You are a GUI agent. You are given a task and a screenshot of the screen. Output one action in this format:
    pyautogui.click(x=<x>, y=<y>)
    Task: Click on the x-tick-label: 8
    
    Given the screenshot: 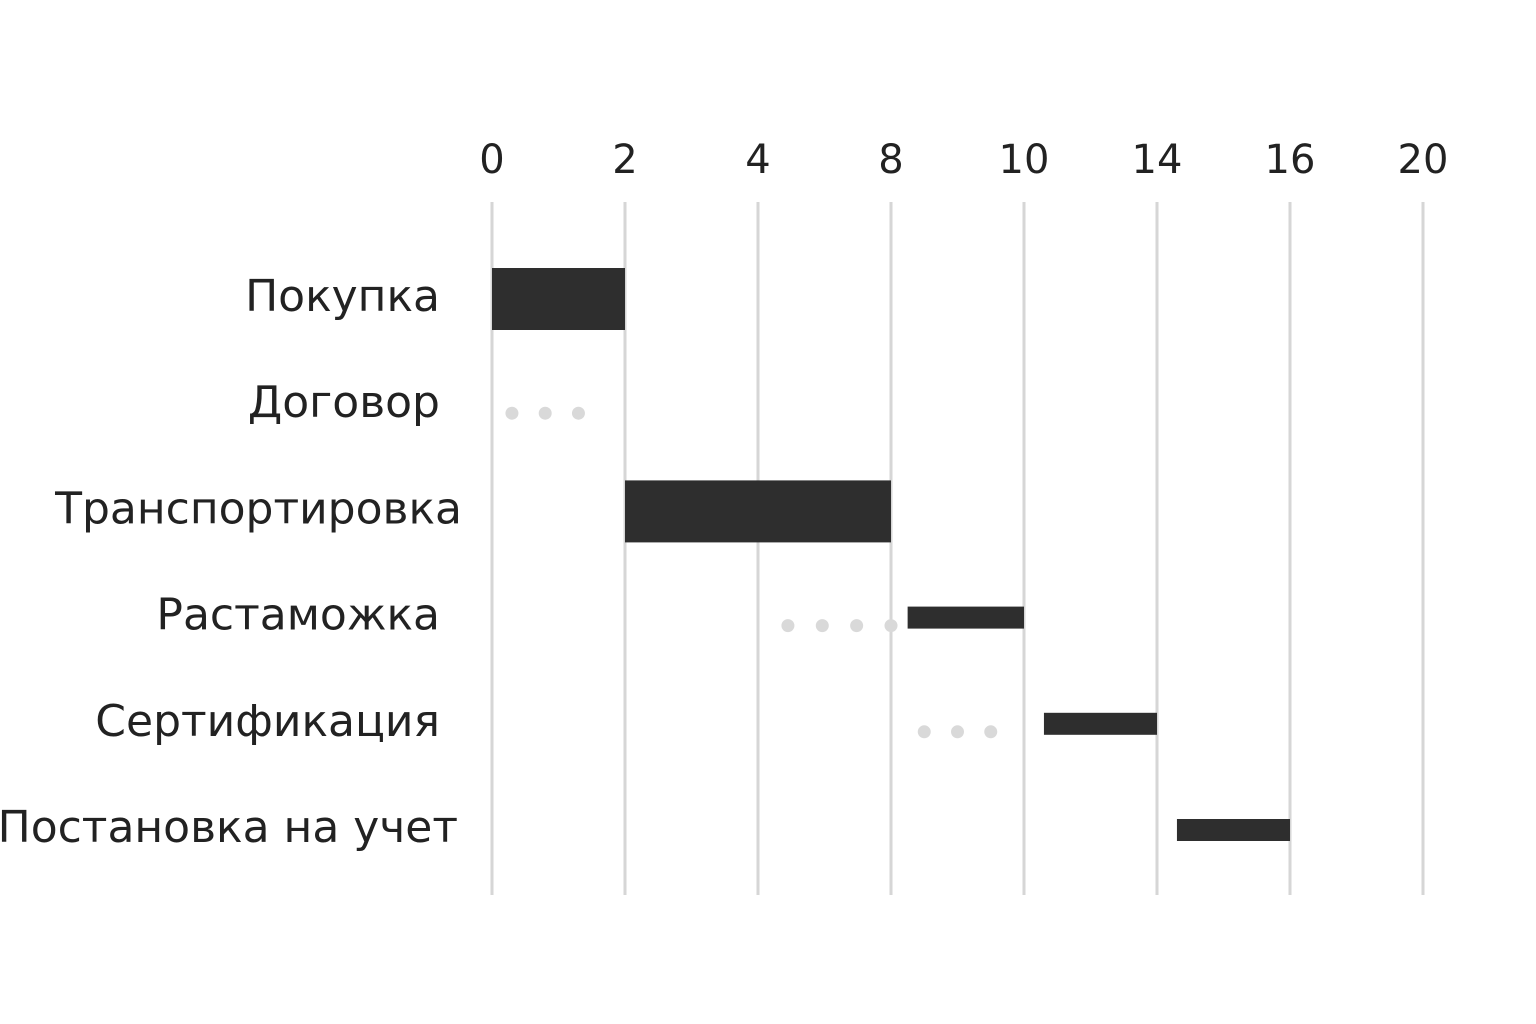 What is the action you would take?
    pyautogui.click(x=890, y=160)
    